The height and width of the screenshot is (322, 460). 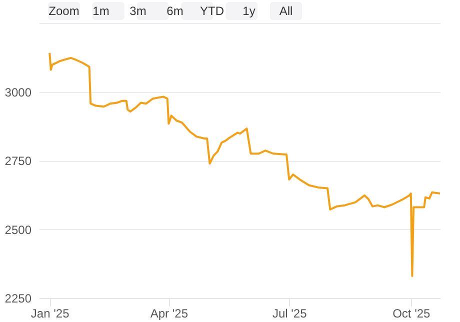 What do you see at coordinates (18, 92) in the screenshot?
I see `y-tick-label: 3000` at bounding box center [18, 92].